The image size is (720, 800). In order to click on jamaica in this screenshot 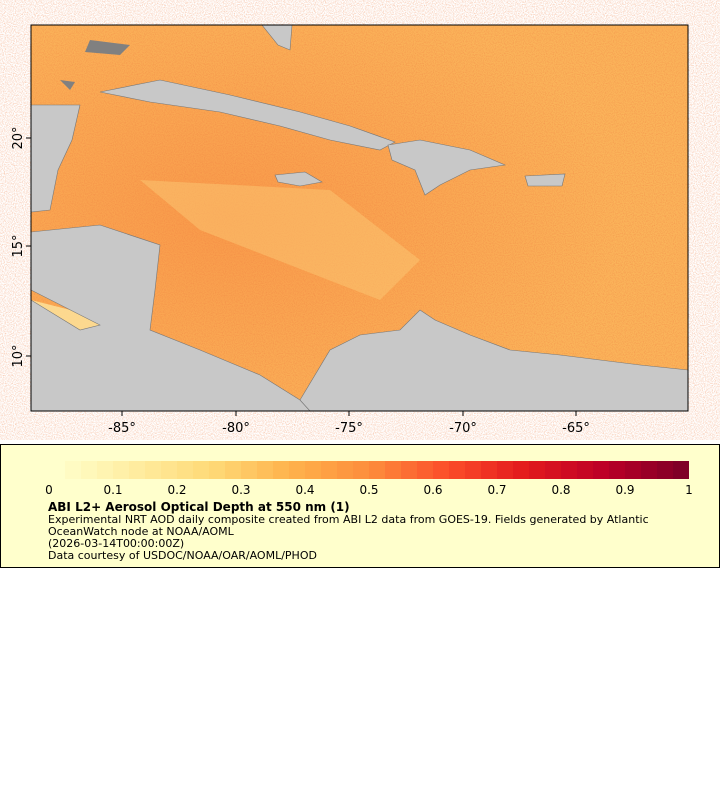, I will do `click(298, 179)`.